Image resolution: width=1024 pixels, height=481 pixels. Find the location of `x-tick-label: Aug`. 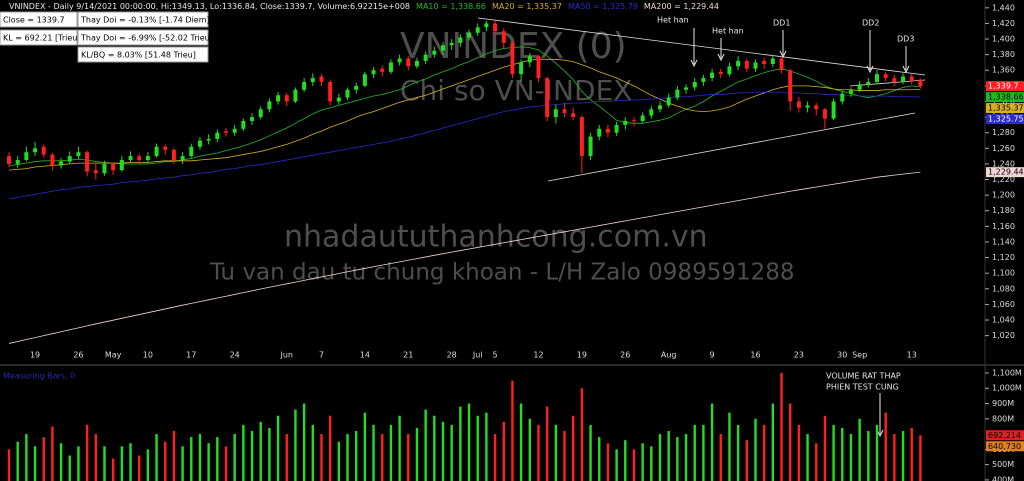

x-tick-label: Aug is located at coordinates (669, 355).